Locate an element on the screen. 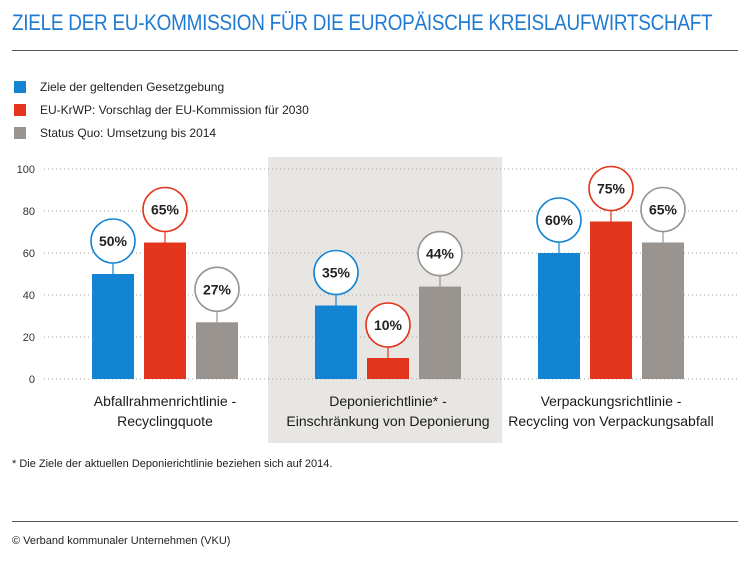  footer-divider is located at coordinates (375, 521).